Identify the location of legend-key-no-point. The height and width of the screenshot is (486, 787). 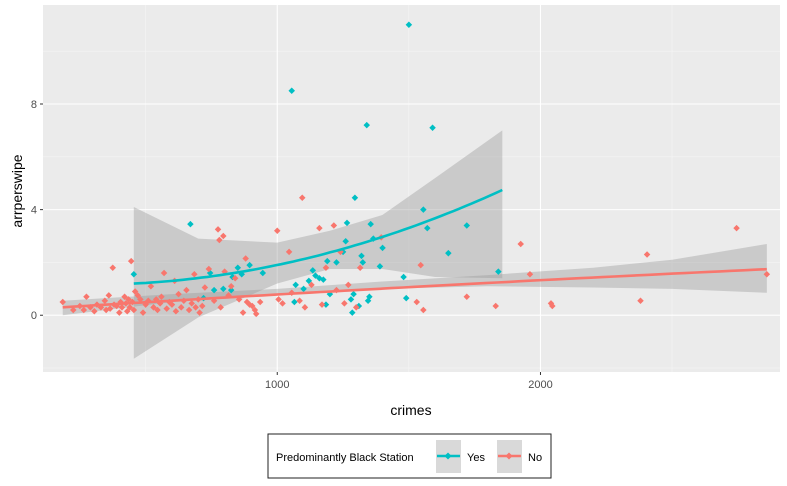
(509, 456).